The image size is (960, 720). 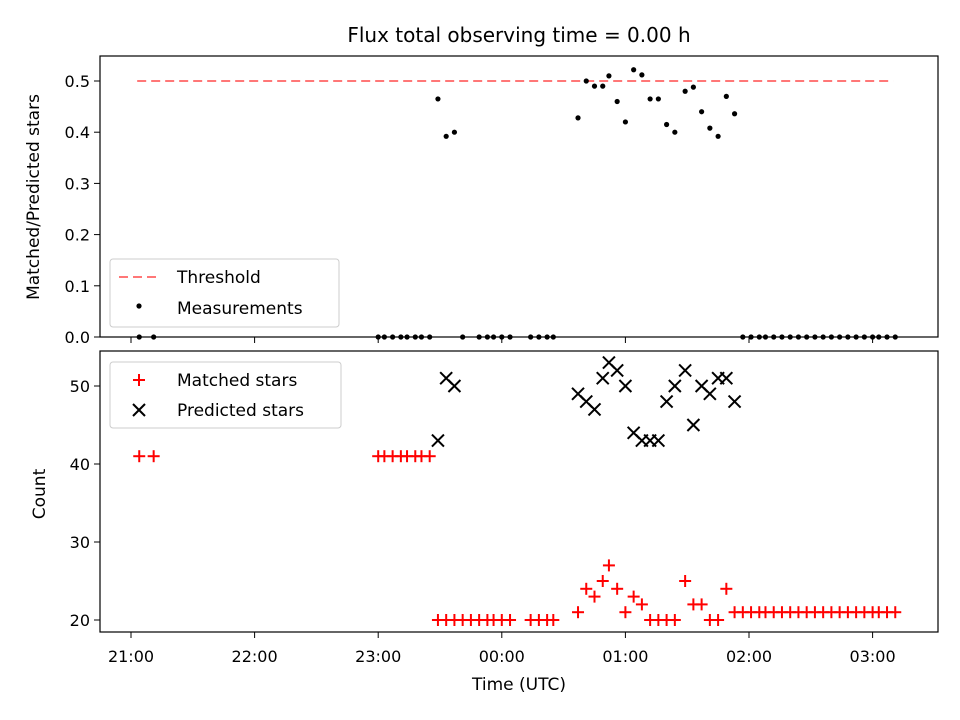 What do you see at coordinates (237, 381) in the screenshot?
I see `legend-matched-label: Matched stars` at bounding box center [237, 381].